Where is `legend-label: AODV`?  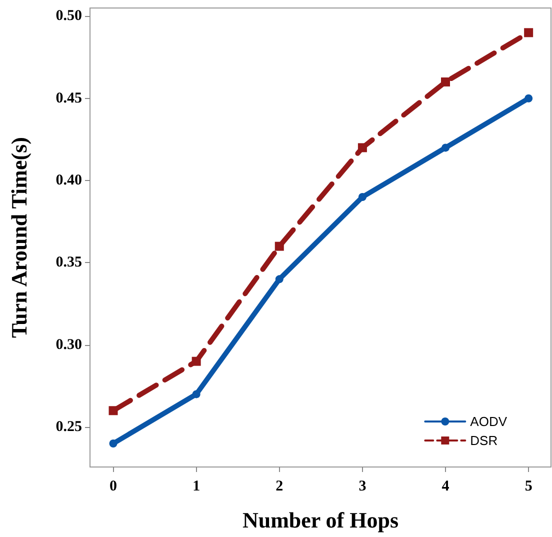 legend-label: AODV is located at coordinates (489, 421).